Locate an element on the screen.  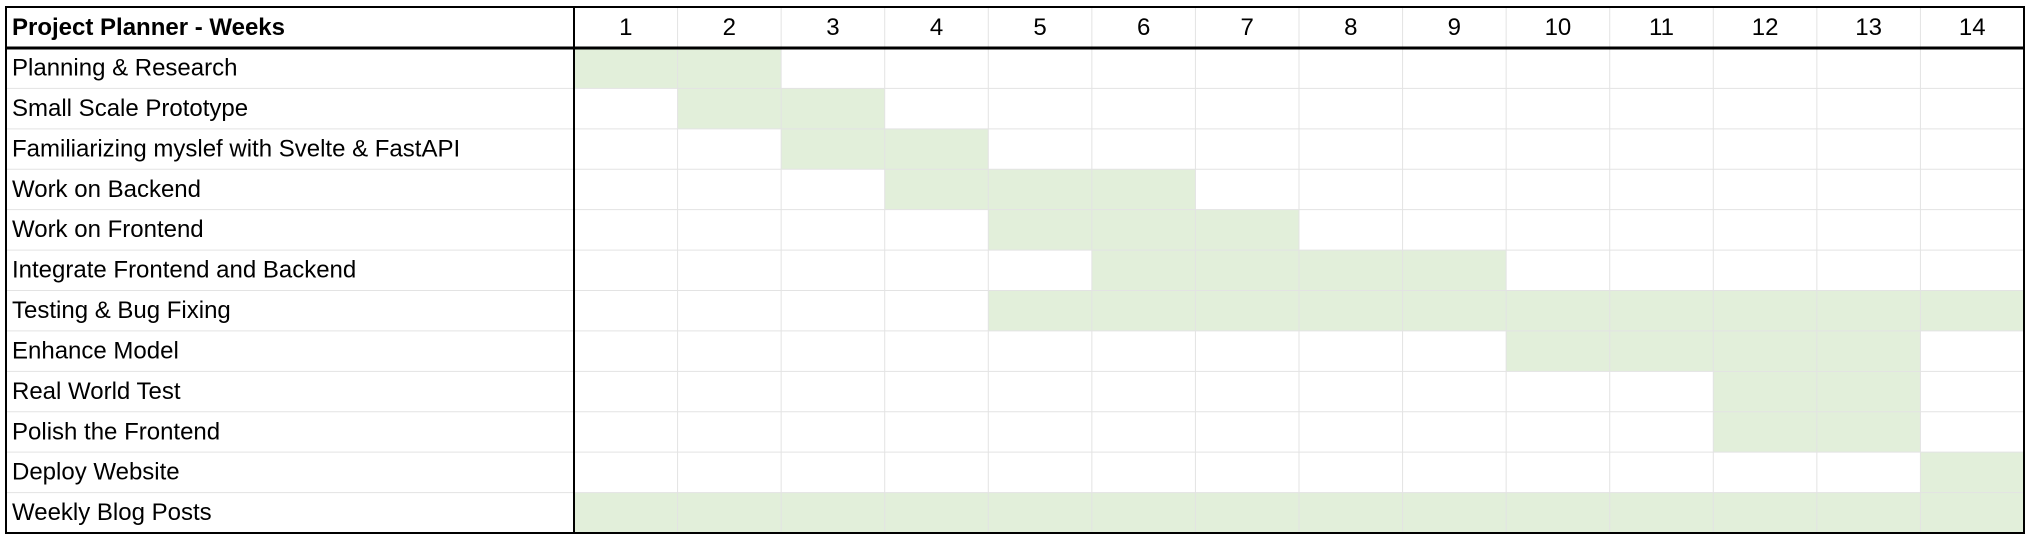
week-number: 8 is located at coordinates (1350, 27).